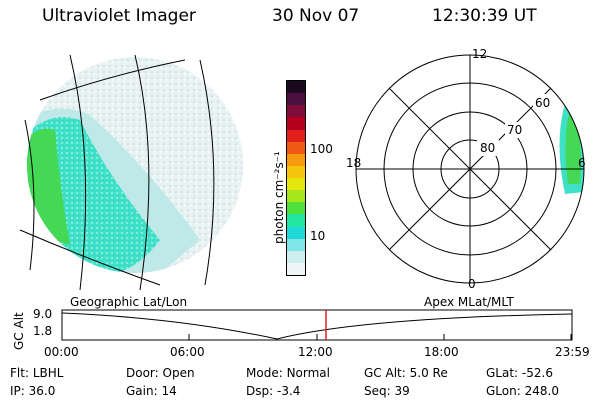 This screenshot has height=400, width=600. What do you see at coordinates (572, 352) in the screenshot?
I see `x-tick-2359: 23:59` at bounding box center [572, 352].